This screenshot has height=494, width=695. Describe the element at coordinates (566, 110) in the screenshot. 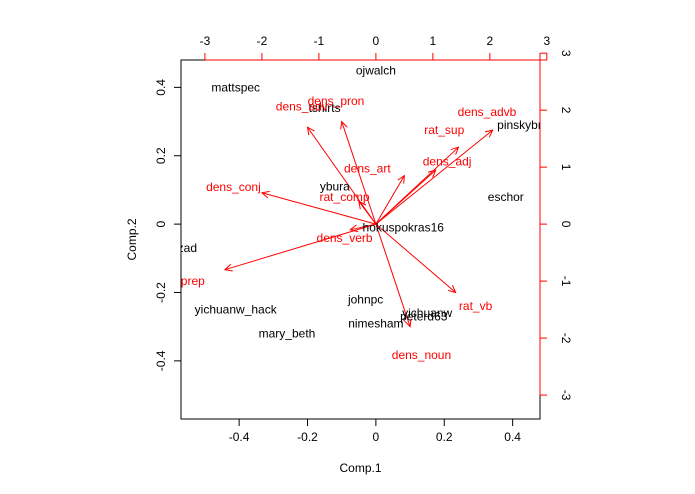

I see `right-tick-label: 2` at that location.